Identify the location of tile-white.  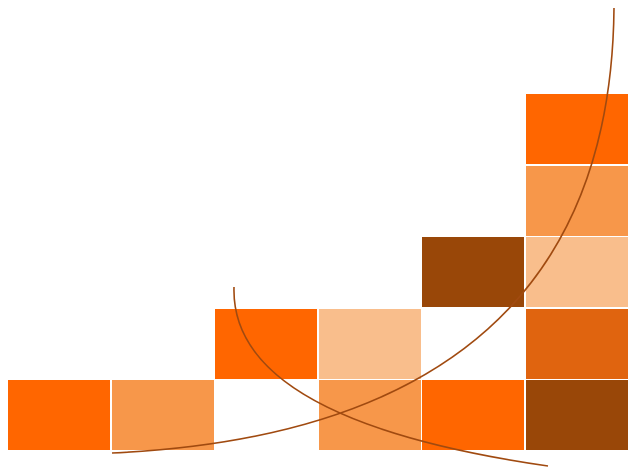
(473, 344).